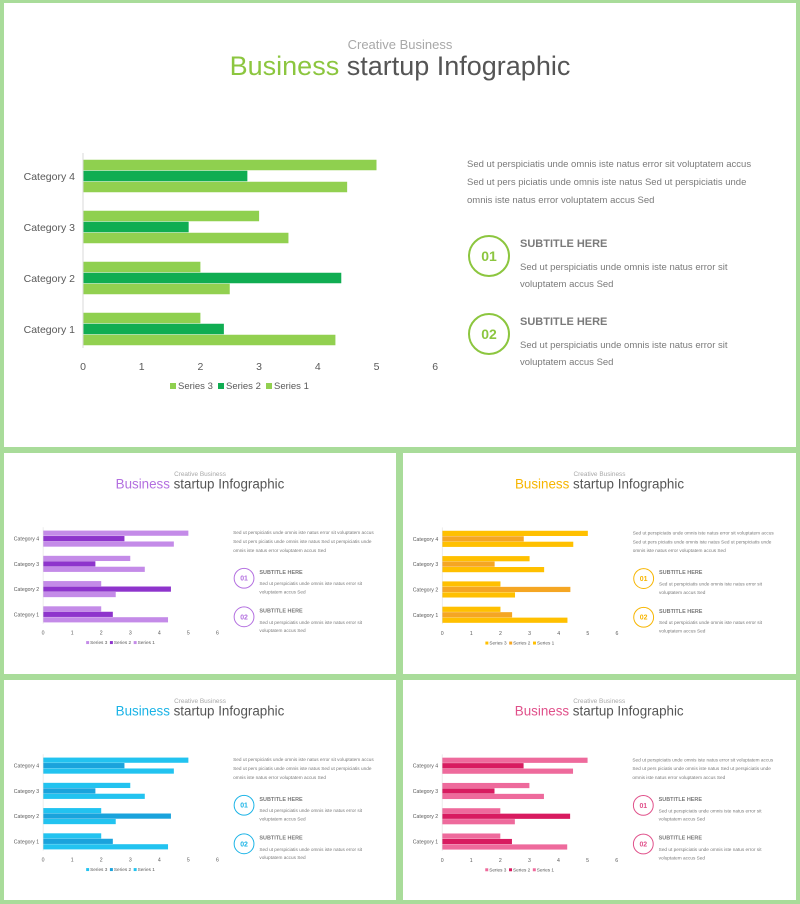 The image size is (800, 904). Describe the element at coordinates (107, 589) in the screenshot. I see `bar-series2-cat2` at that location.